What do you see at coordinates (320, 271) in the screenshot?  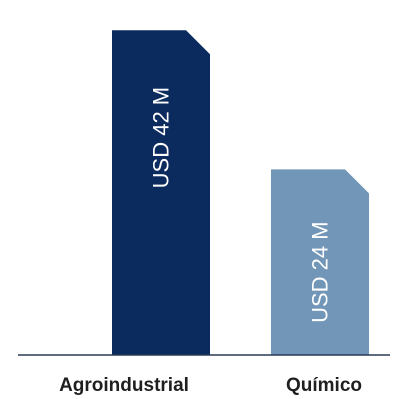 I see `value-label: USD 24 M` at bounding box center [320, 271].